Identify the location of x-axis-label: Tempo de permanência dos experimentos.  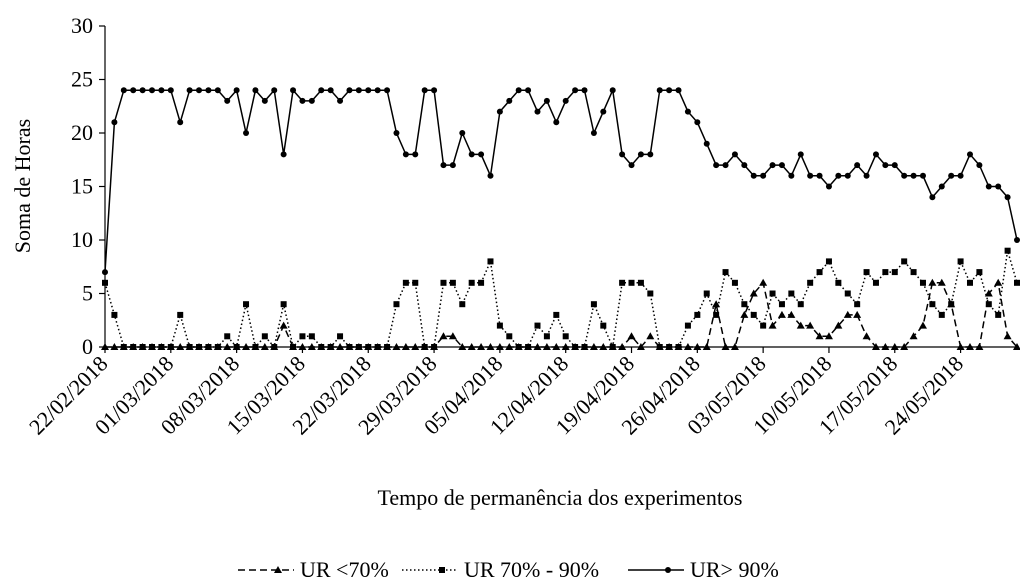
(560, 497).